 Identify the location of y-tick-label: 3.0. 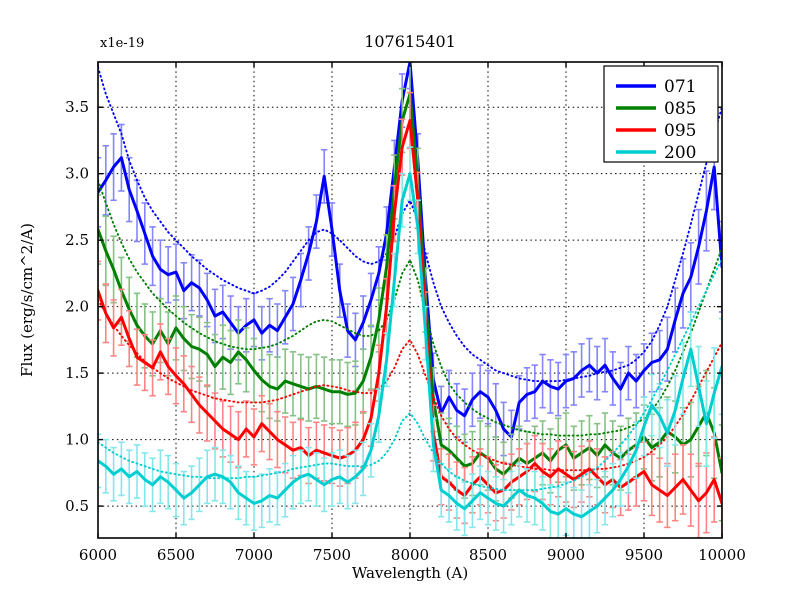
(77, 174).